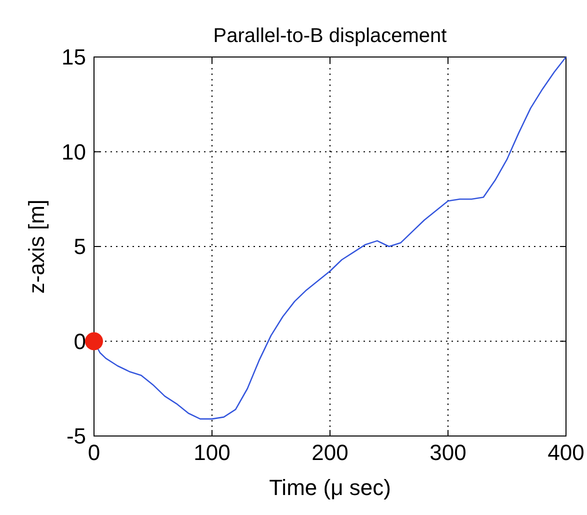  What do you see at coordinates (74, 57) in the screenshot?
I see `y-tick-label: 15` at bounding box center [74, 57].